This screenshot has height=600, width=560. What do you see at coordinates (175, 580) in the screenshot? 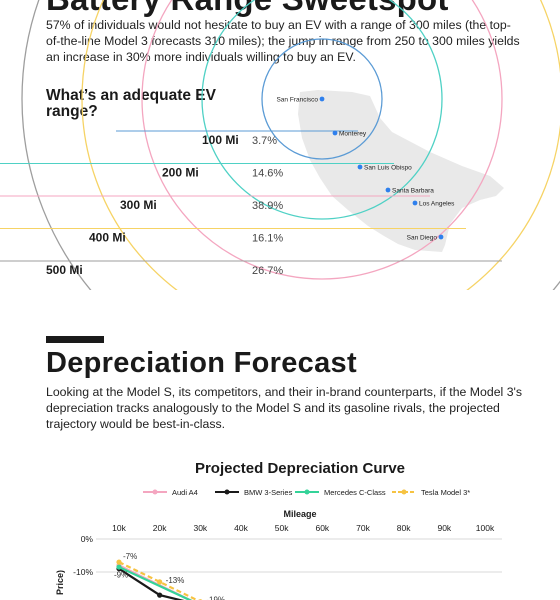
I see `data-label-2: -13%` at bounding box center [175, 580].